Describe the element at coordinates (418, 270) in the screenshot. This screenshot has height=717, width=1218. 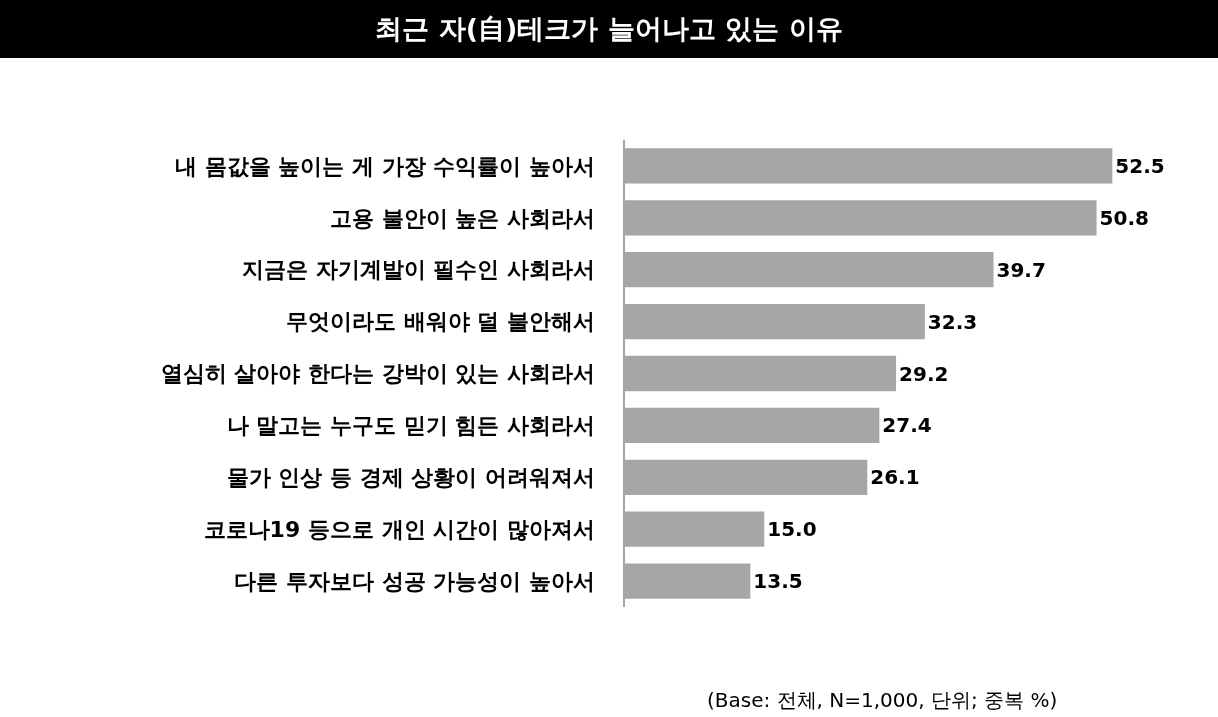
I see `y-tick-label: 지금은 자기계발이 필수인 사회라서` at that location.